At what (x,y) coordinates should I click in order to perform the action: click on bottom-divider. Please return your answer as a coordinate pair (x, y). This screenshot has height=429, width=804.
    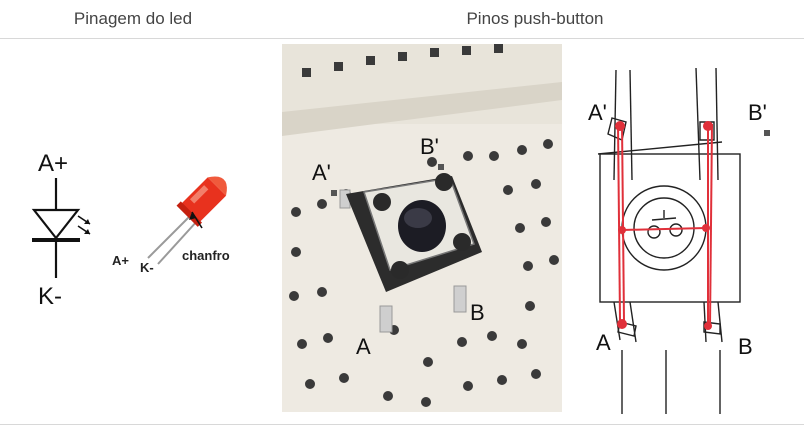
    Looking at the image, I should click on (402, 424).